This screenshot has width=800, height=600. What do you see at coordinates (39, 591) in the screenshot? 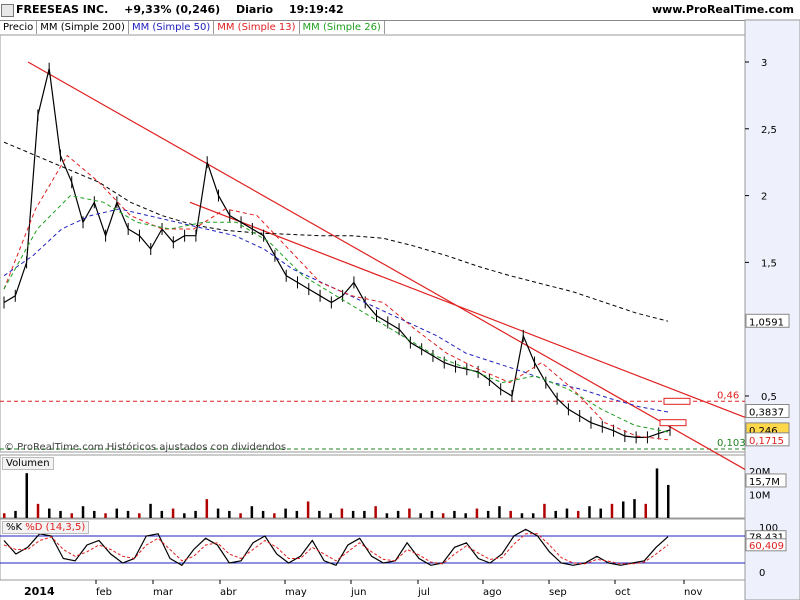
I see `year-label: 2014` at bounding box center [39, 591].